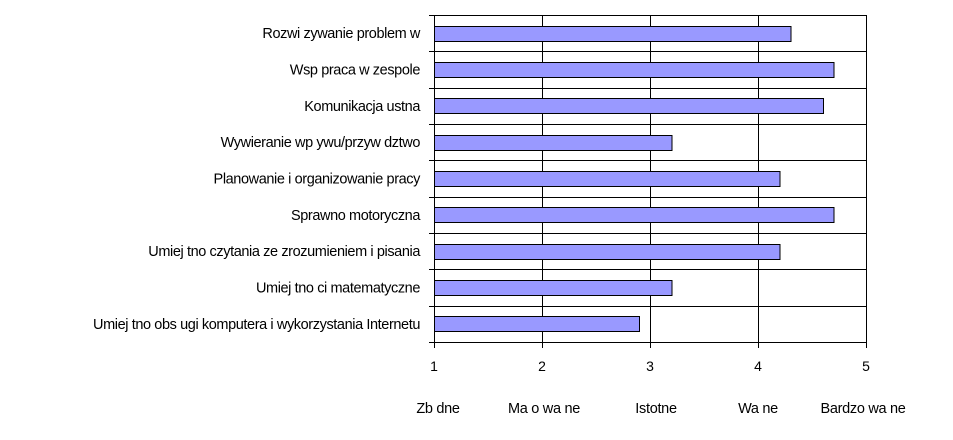 This screenshot has width=953, height=440. Describe the element at coordinates (758, 366) in the screenshot. I see `x-tick-label: 4` at that location.